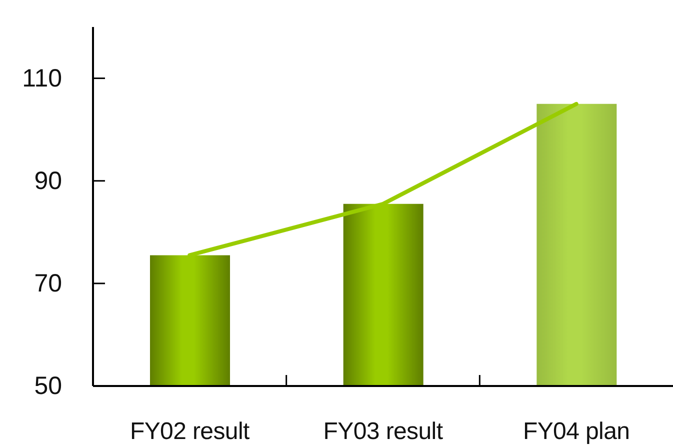 The height and width of the screenshot is (447, 673). What do you see at coordinates (42, 78) in the screenshot?
I see `y-tick-label: 110` at bounding box center [42, 78].